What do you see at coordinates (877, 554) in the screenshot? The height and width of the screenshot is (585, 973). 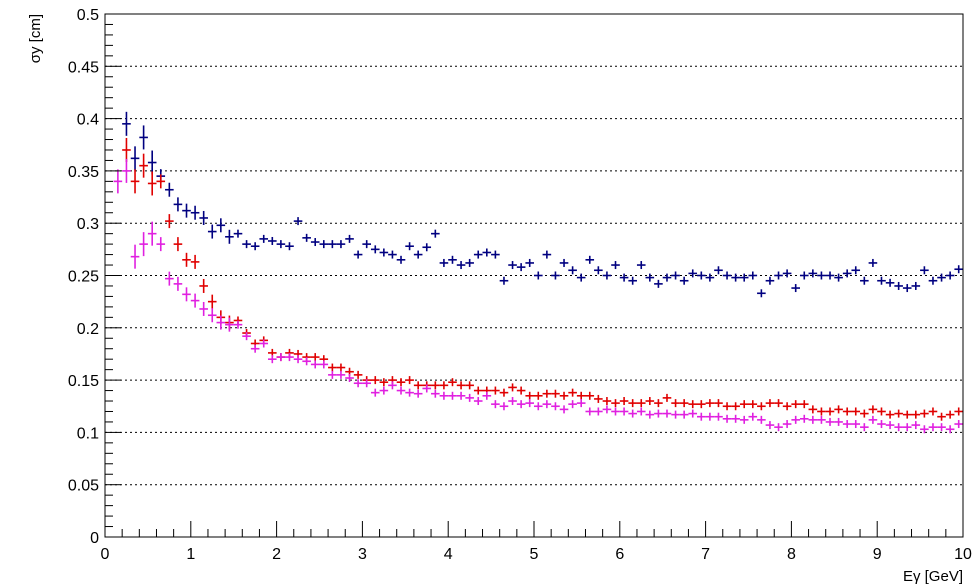 I see `x-tick-label: 9` at bounding box center [877, 554].